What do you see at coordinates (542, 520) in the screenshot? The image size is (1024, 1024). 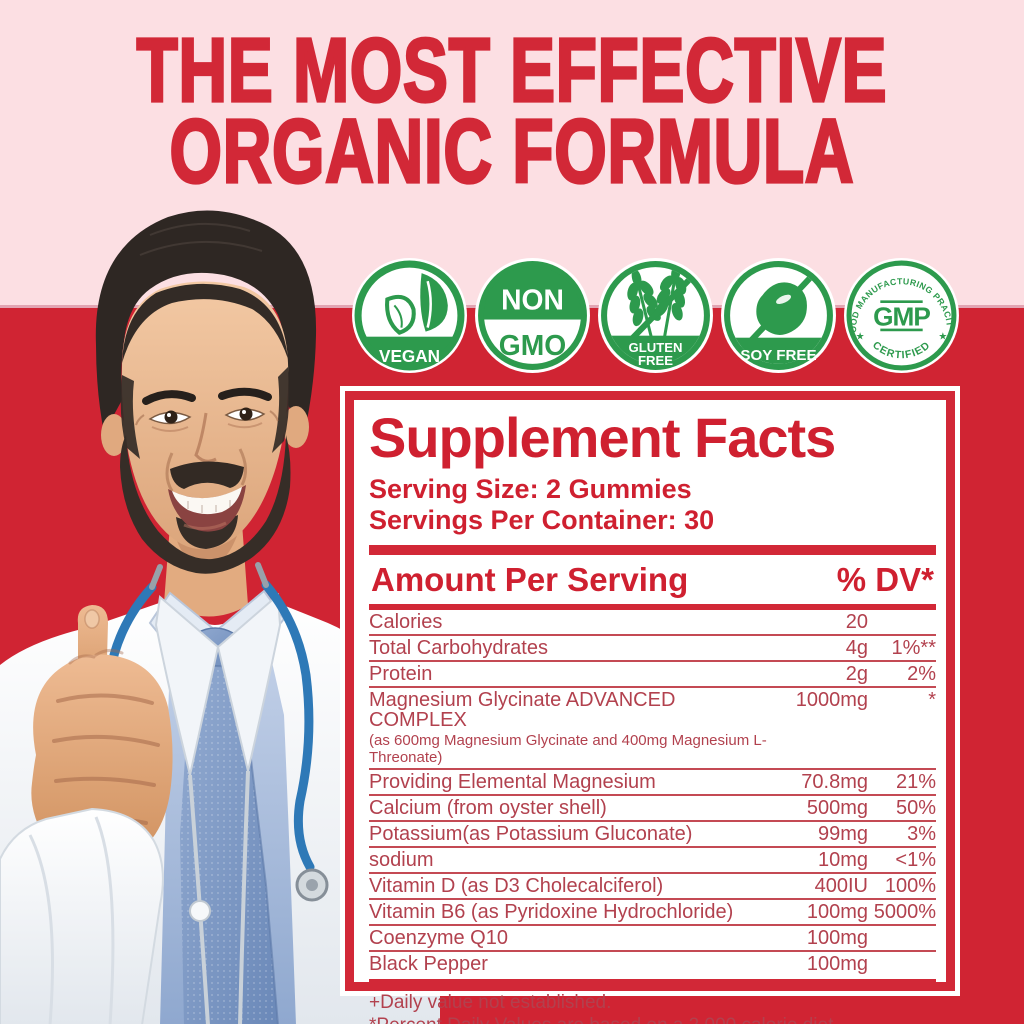 I see `servings-per-container: Servings Per Container: 30` at bounding box center [542, 520].